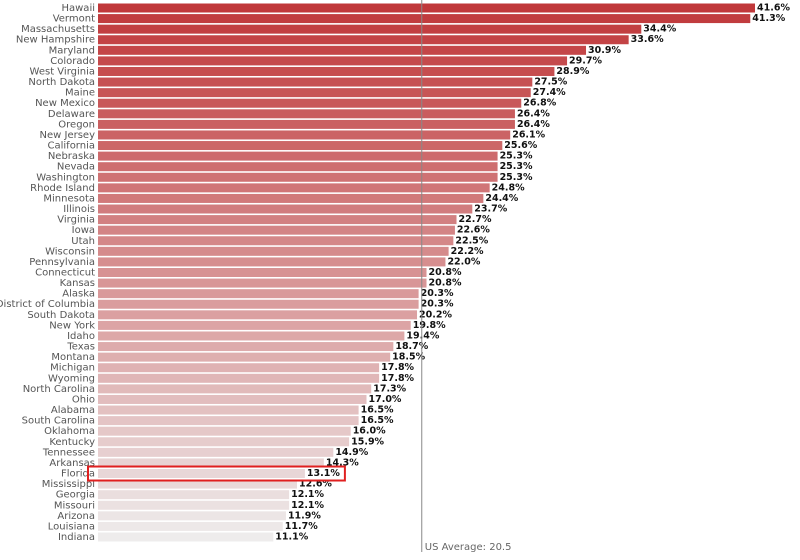 The height and width of the screenshot is (560, 800). What do you see at coordinates (490, 209) in the screenshot?
I see `value-label: 23.7%` at bounding box center [490, 209].